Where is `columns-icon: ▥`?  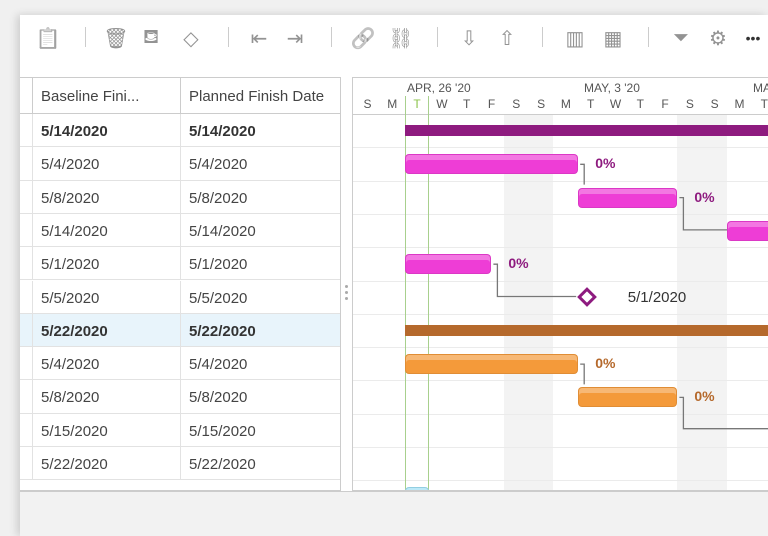
columns-icon: ▥ is located at coordinates (575, 38).